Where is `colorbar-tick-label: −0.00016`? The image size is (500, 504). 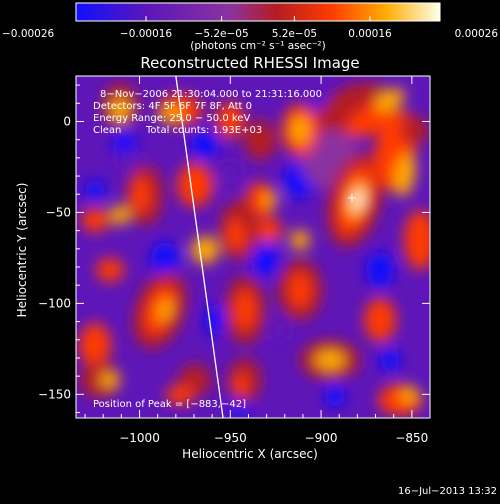
colorbar-tick-label: −0.00016 is located at coordinates (146, 34).